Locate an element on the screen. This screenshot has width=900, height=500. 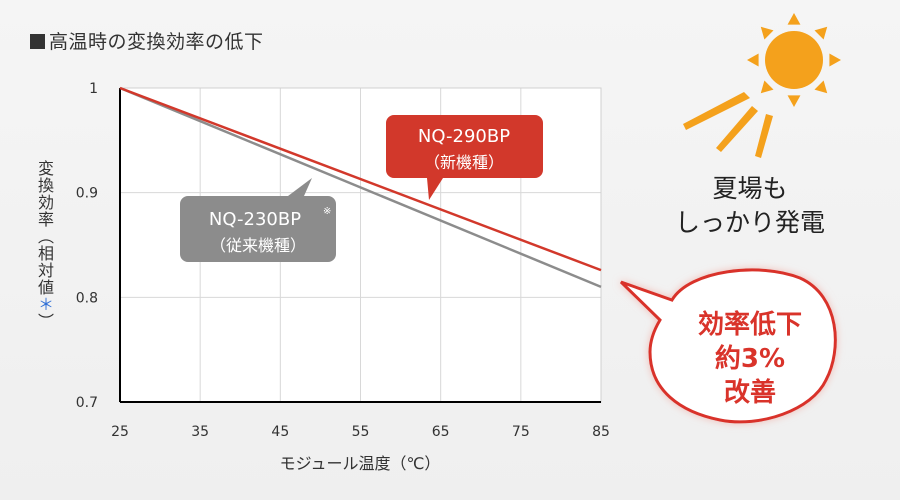
summer-message-line-1: 夏場も is located at coordinates (750, 188).